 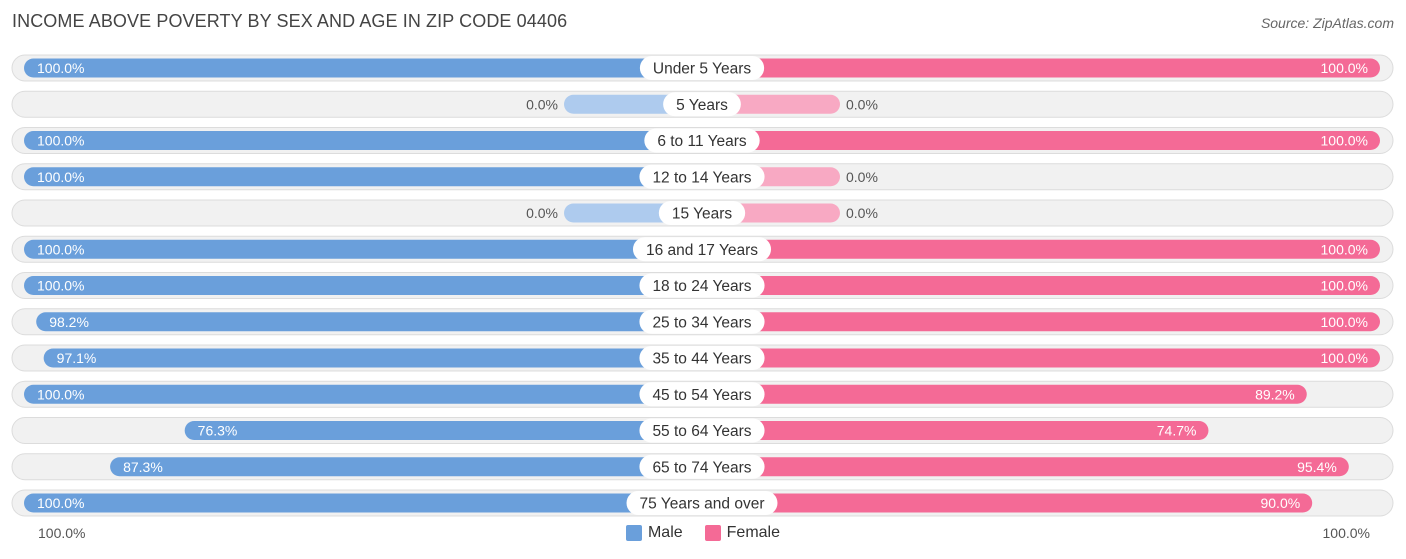 I want to click on legend-item-female: Female, so click(x=742, y=533).